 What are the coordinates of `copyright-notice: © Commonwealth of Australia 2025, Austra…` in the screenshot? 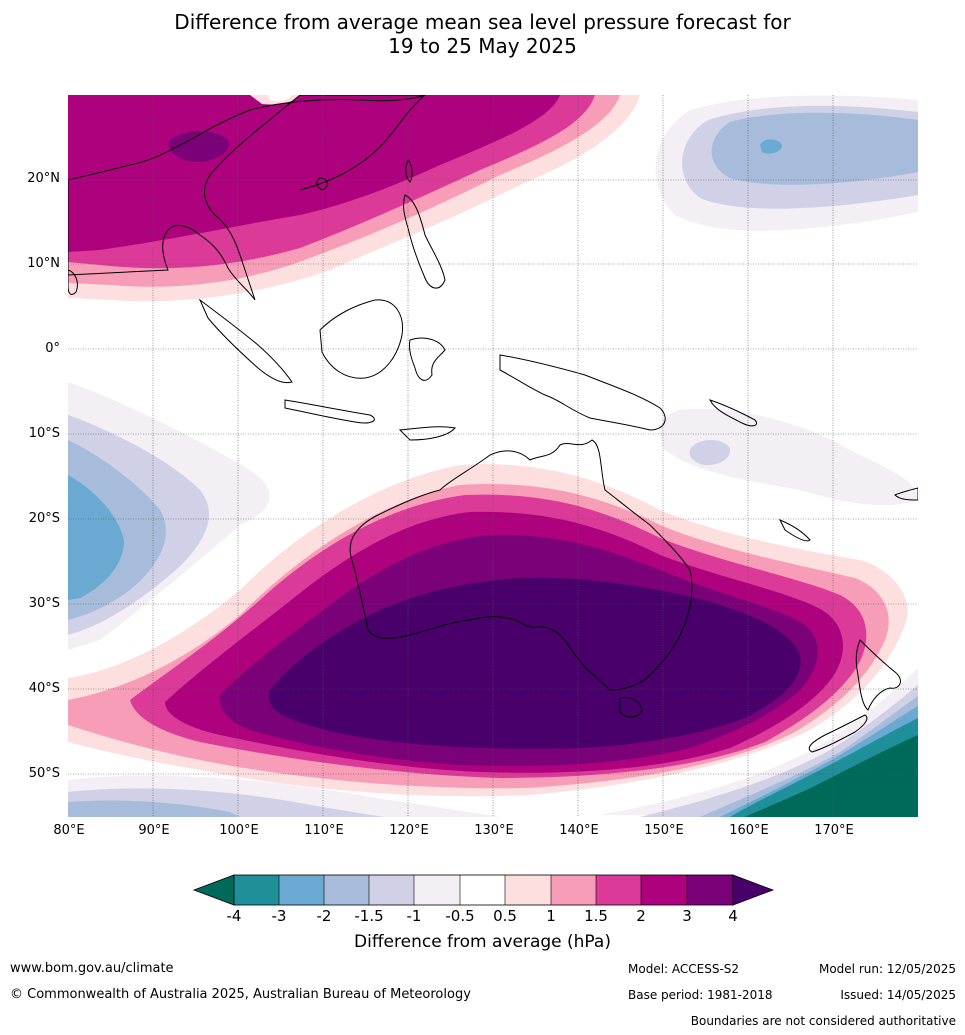 It's located at (240, 994).